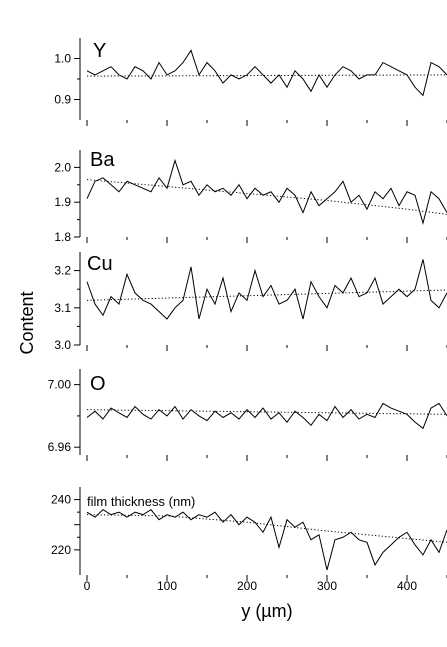 The width and height of the screenshot is (447, 647). Describe the element at coordinates (141, 501) in the screenshot. I see `panel-title: film thickness (nm)` at that location.